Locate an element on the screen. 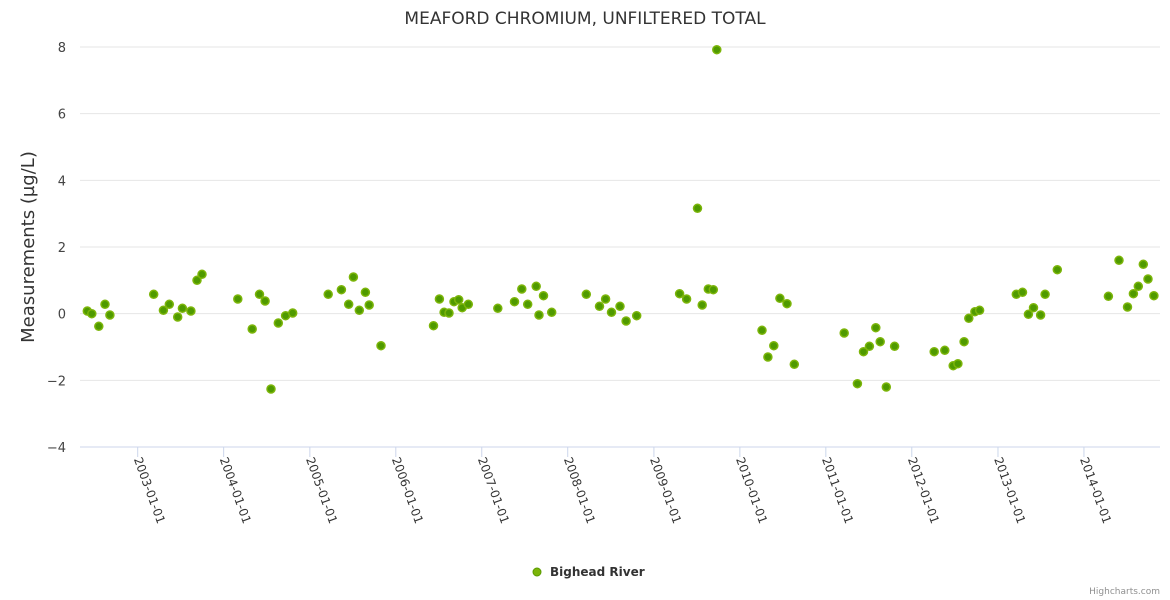 This screenshot has height=600, width=1170. y-tick-labels: −4 −2 0 2 4 6 8 is located at coordinates (56, 248).